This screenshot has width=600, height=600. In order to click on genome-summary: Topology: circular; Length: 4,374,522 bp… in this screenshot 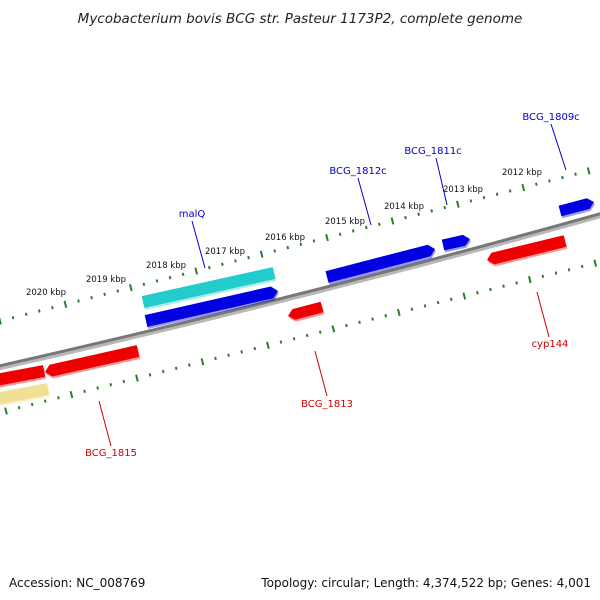, I will do `click(426, 583)`.